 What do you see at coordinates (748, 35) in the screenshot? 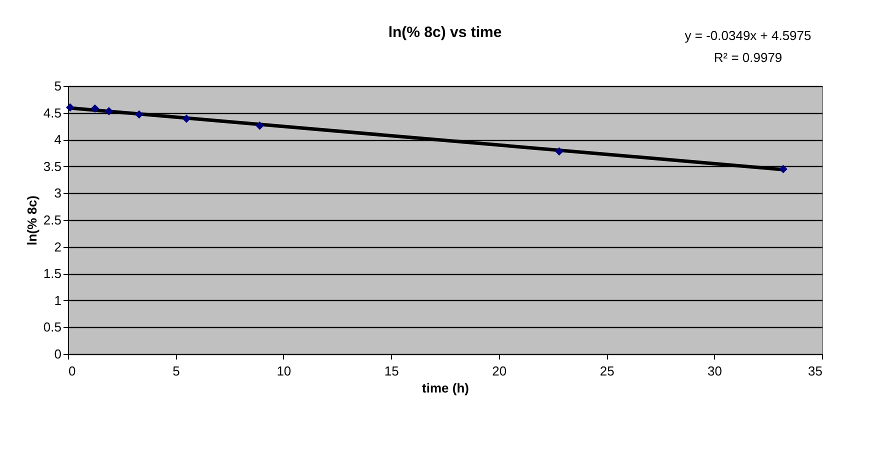
I see `text: y = -0.0349x + 4.5975` at bounding box center [748, 35].